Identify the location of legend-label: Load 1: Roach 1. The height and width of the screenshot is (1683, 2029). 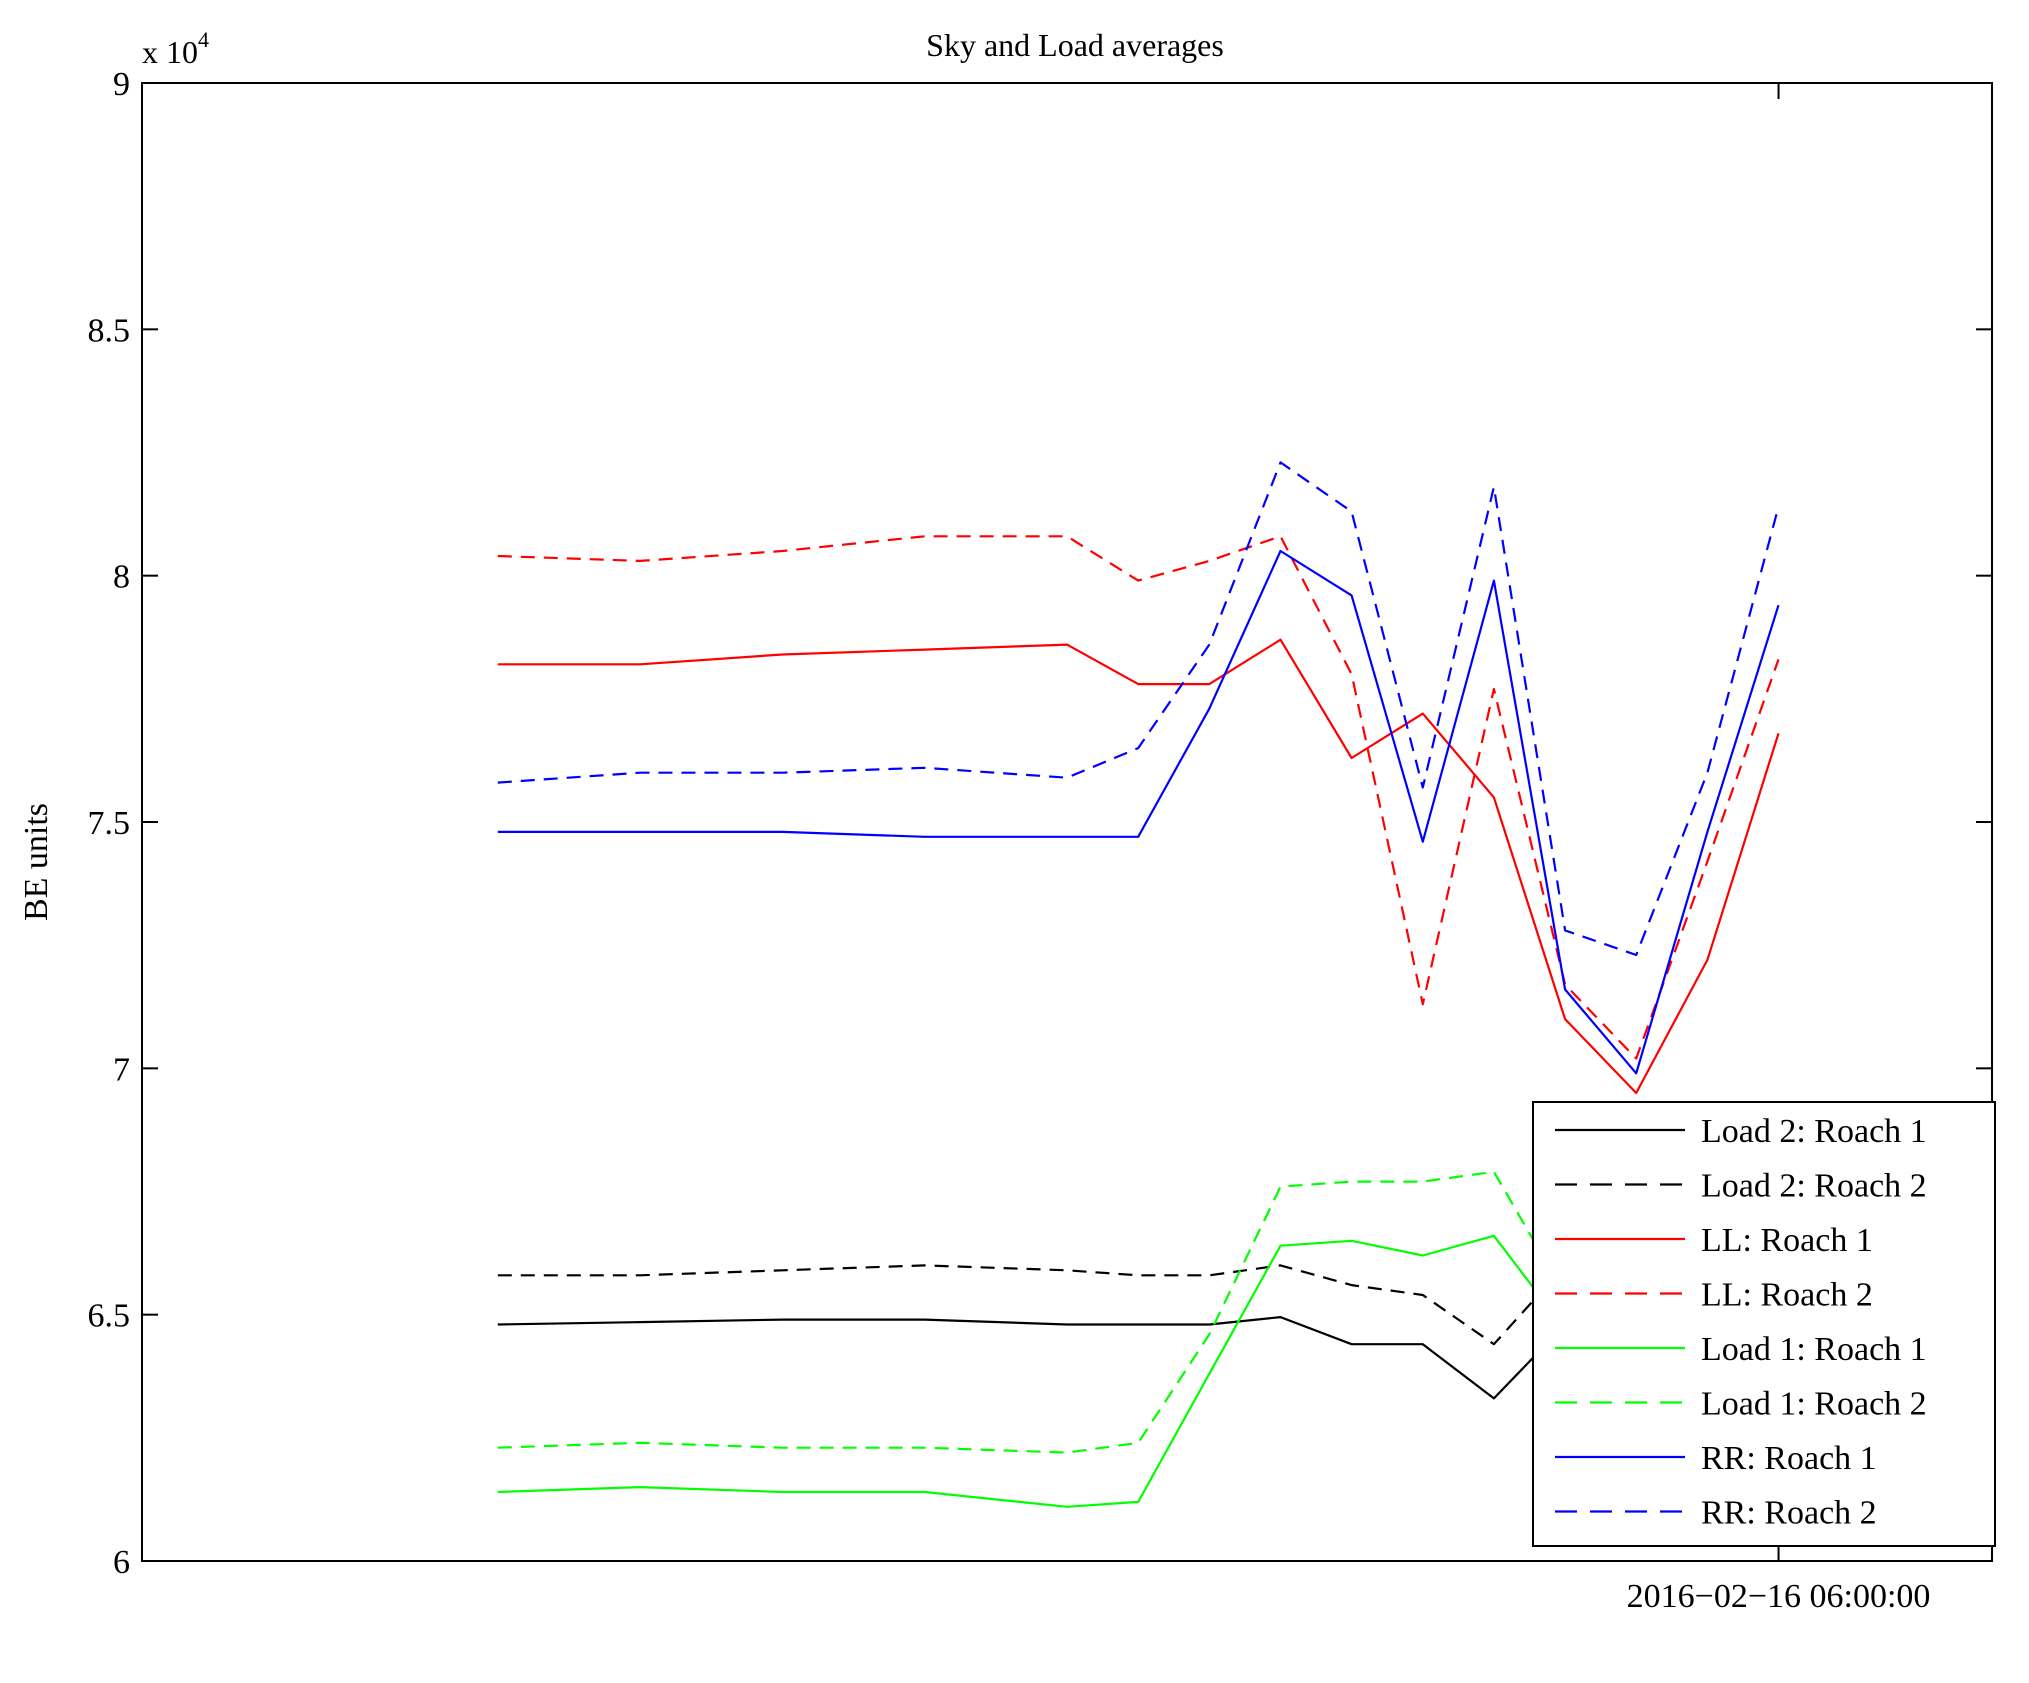
(1814, 1349).